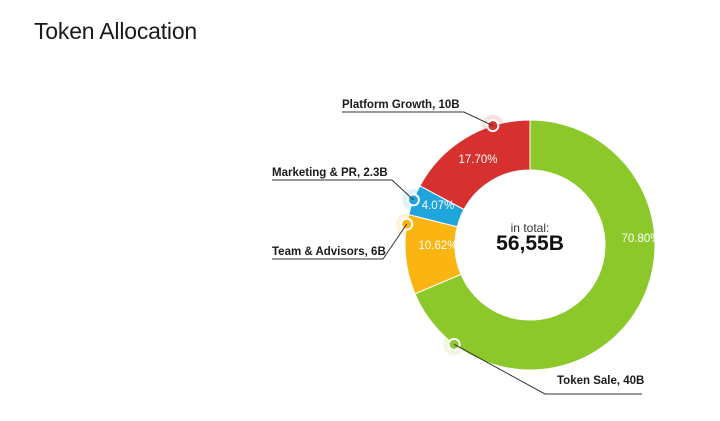 This screenshot has width=720, height=421. I want to click on pct-label-team-advisors: 10.62%, so click(437, 246).